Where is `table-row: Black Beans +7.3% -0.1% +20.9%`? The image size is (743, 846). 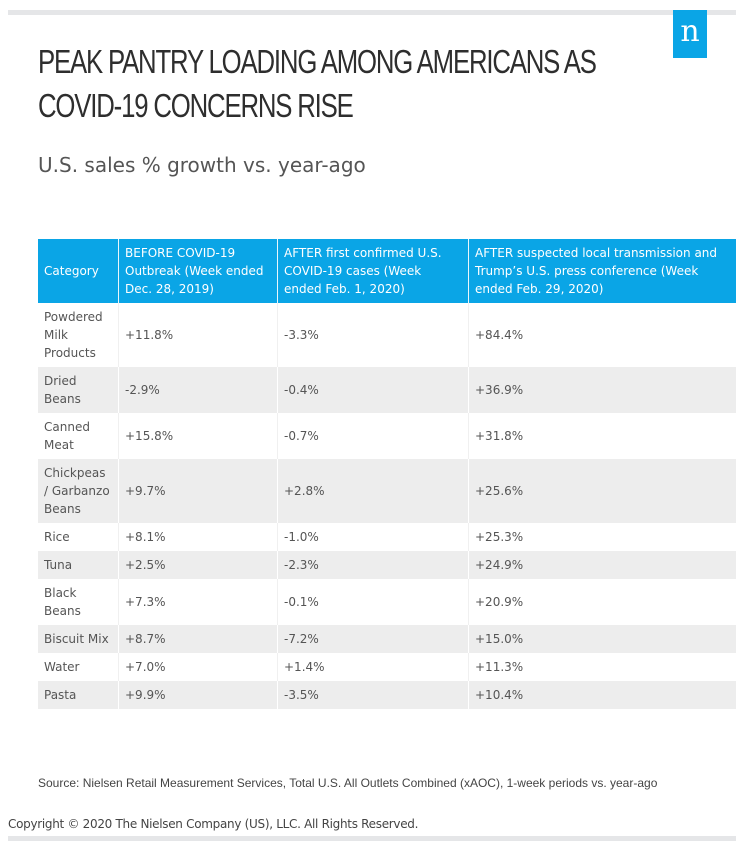 table-row: Black Beans +7.3% -0.1% +20.9% is located at coordinates (387, 602).